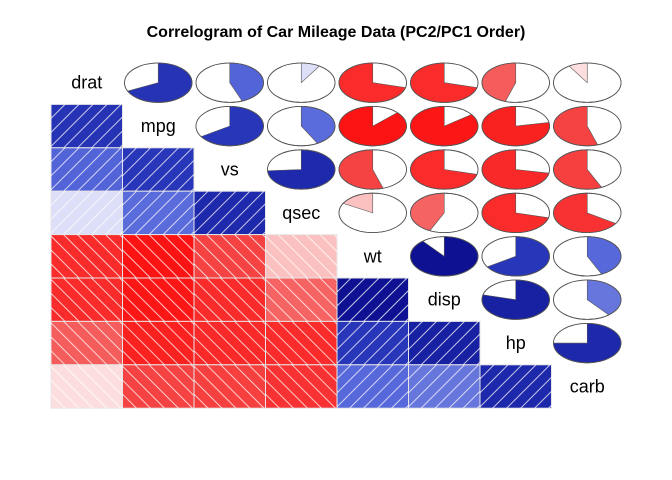 This screenshot has height=480, width=672. I want to click on shade-cell-qsec-drat, so click(86, 213).